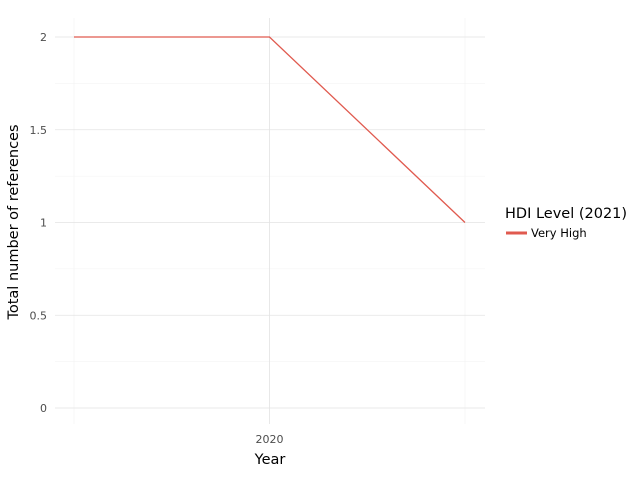 The image size is (640, 480). I want to click on y-tick-label: 1, so click(43, 223).